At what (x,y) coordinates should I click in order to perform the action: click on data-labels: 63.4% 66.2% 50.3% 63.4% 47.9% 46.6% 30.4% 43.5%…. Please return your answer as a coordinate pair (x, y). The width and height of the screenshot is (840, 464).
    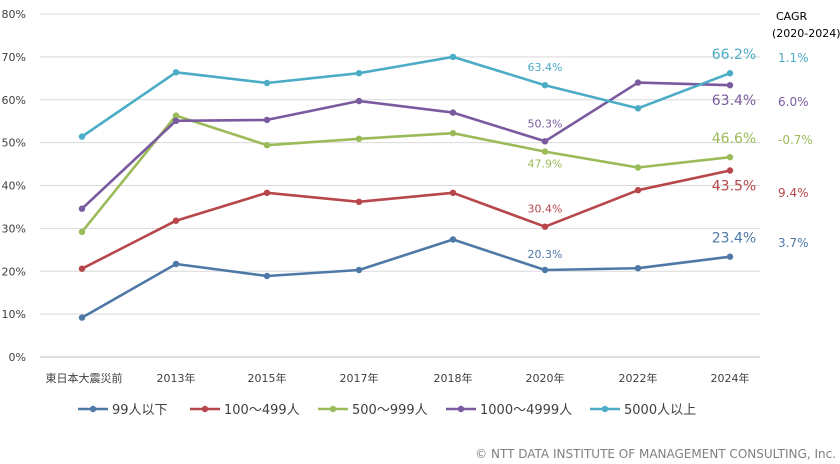
    Looking at the image, I should click on (642, 154).